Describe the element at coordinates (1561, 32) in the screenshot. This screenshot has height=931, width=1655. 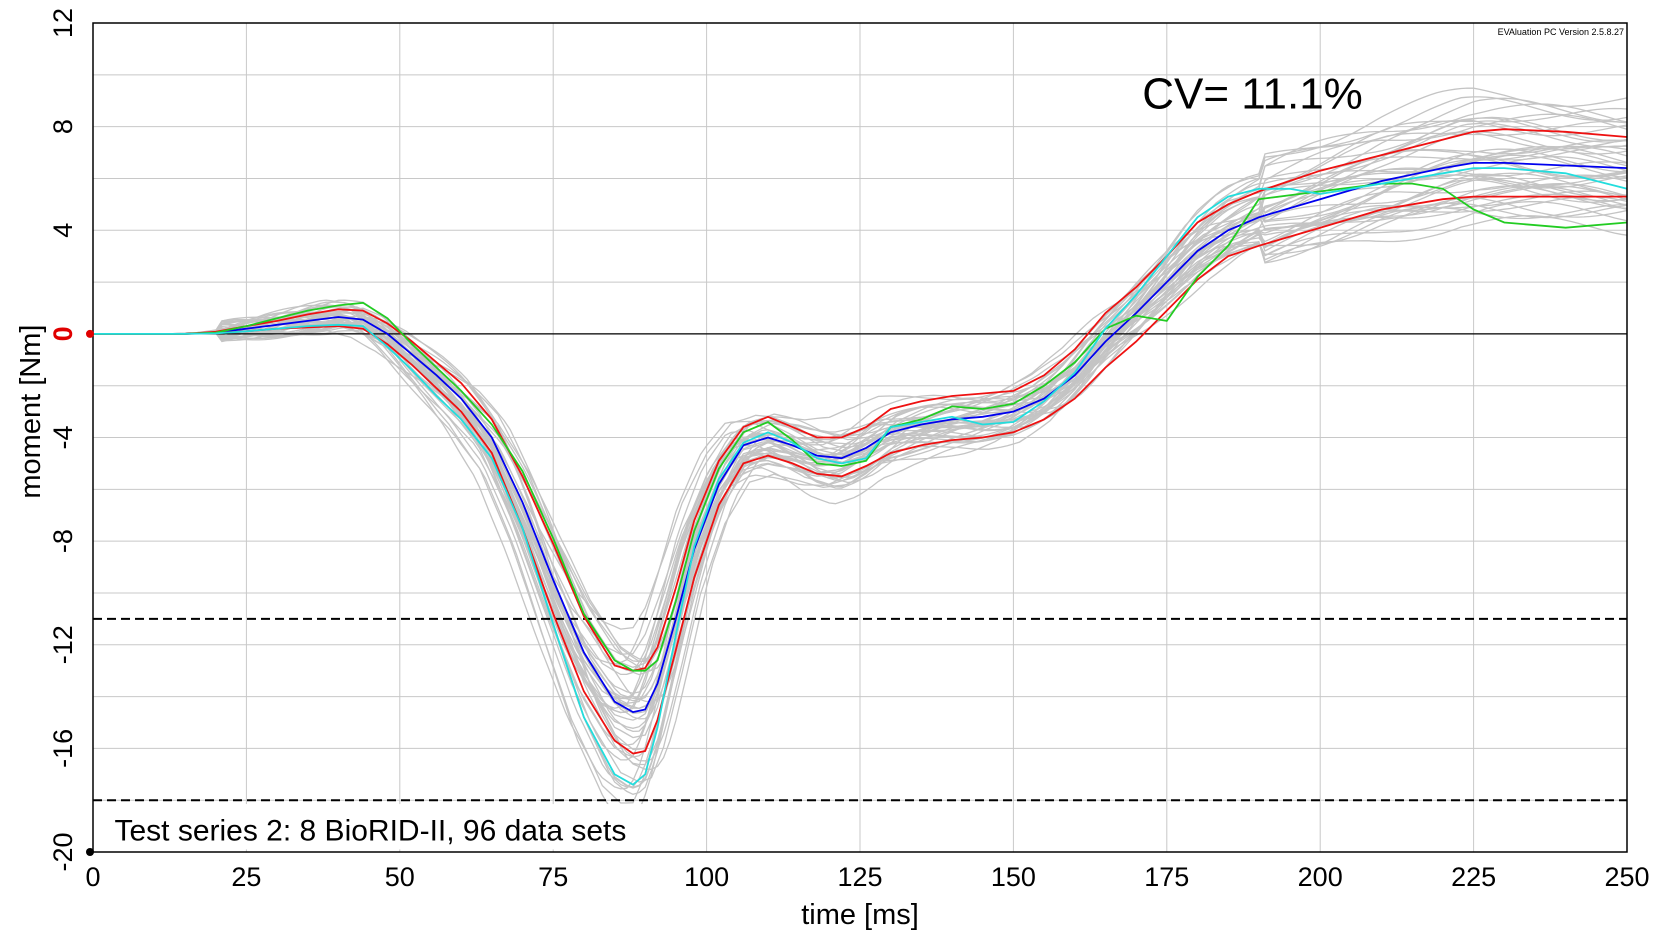
I see `version-label: EVAluation PC Version 2.5.8.27` at that location.